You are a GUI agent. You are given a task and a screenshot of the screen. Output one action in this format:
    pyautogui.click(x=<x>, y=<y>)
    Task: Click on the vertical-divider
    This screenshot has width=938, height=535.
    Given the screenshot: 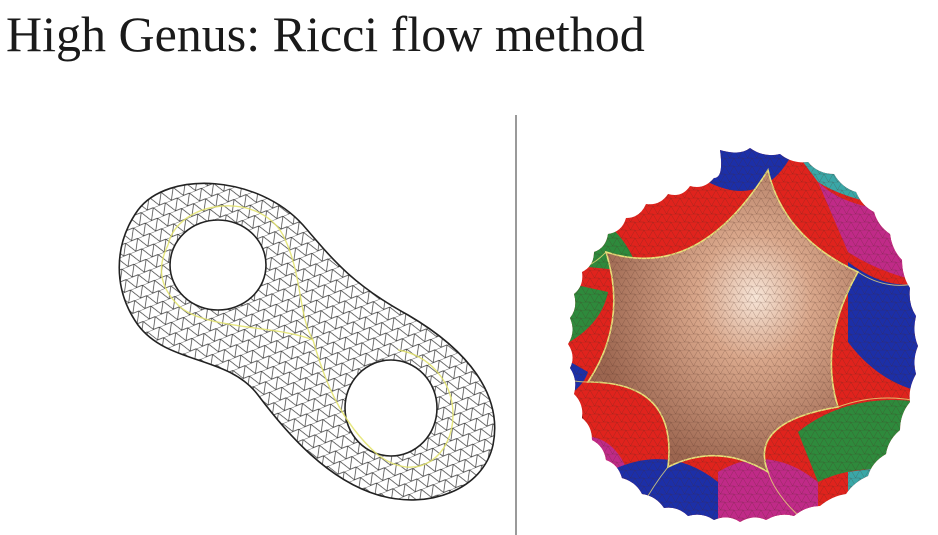 What is the action you would take?
    pyautogui.click(x=516, y=325)
    